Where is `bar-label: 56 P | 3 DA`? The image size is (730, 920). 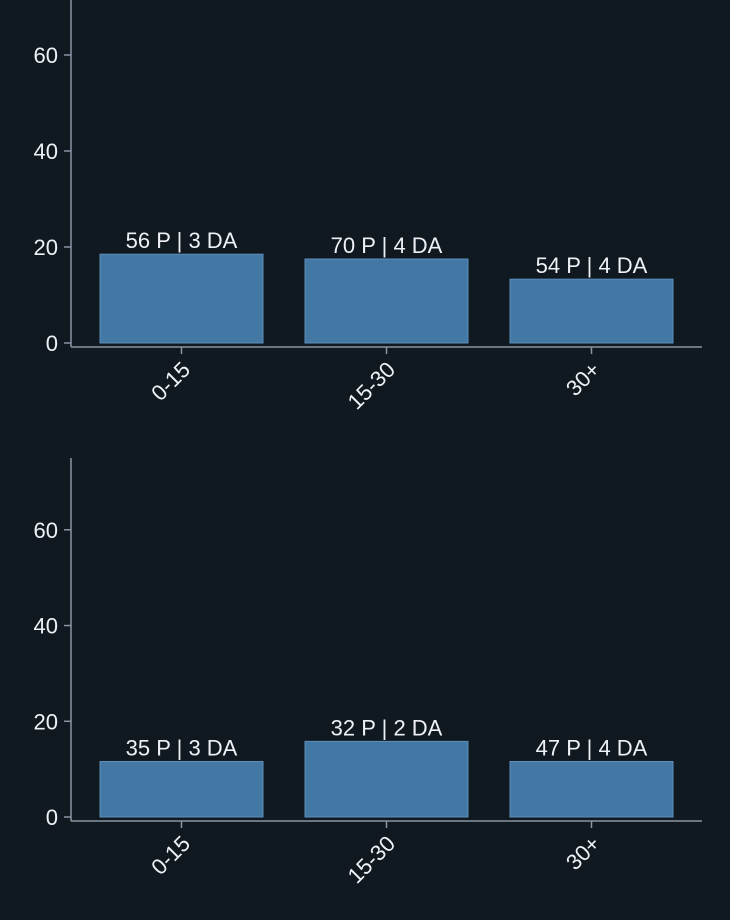
bar-label: 56 P | 3 DA is located at coordinates (182, 240).